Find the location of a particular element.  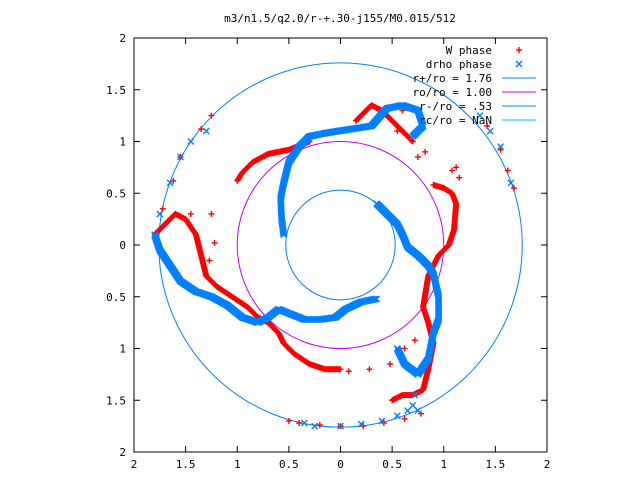

circle-0.53 is located at coordinates (340, 245).